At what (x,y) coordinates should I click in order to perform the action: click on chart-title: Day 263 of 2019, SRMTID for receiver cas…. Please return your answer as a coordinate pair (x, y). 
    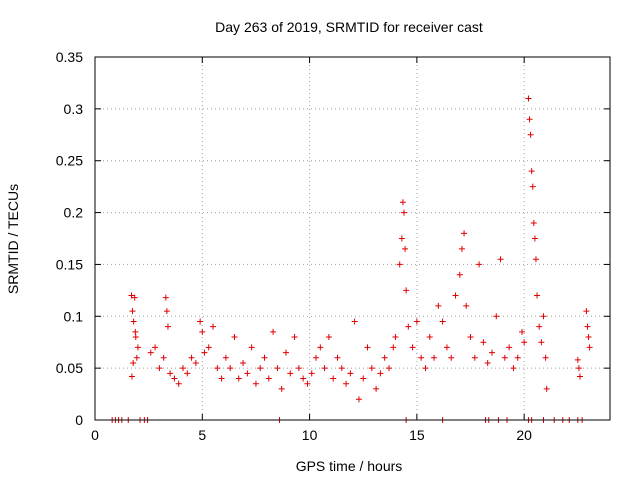
    Looking at the image, I should click on (349, 27).